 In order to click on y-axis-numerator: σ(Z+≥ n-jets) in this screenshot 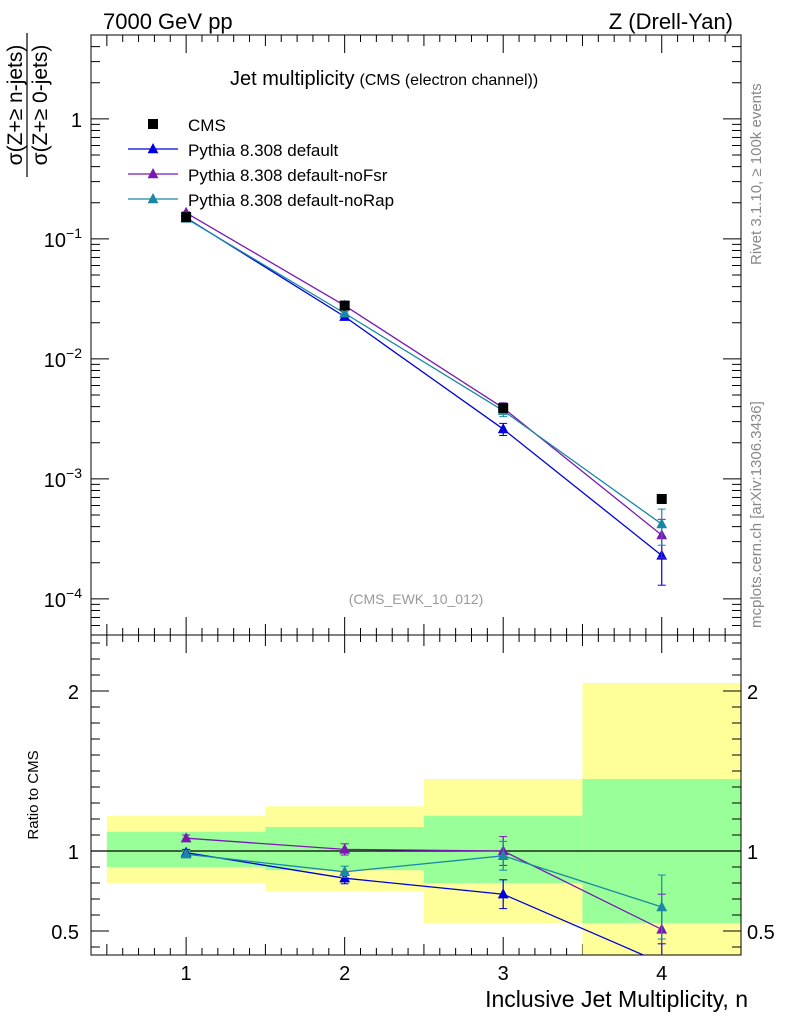, I will do `click(15, 105)`.